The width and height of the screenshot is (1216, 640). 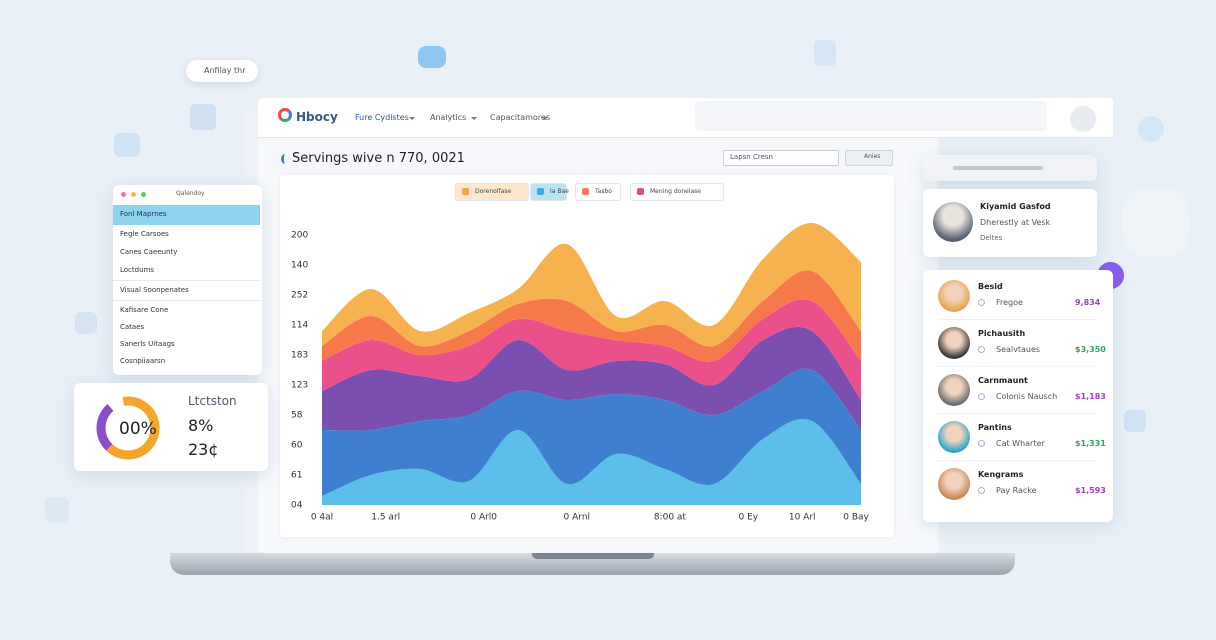 I want to click on y-tick-label: 140, so click(x=299, y=266).